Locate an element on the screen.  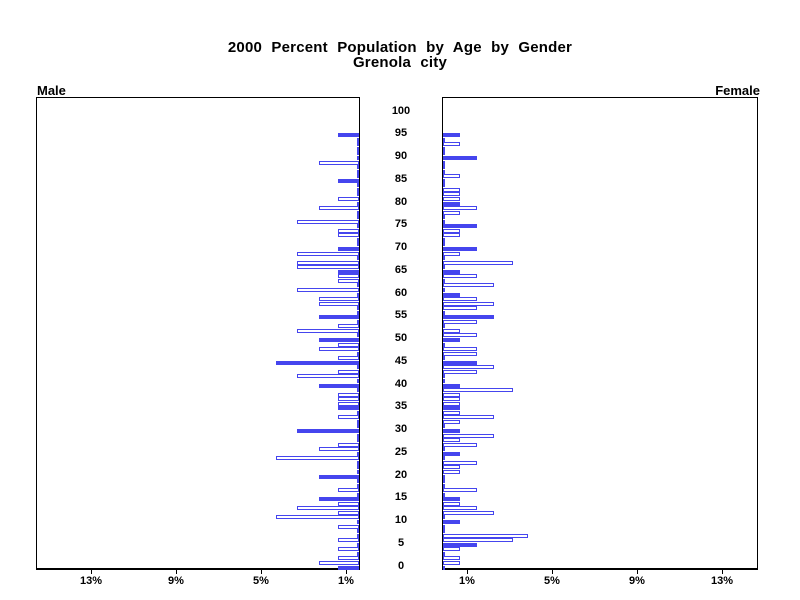
age-label-100: 100 is located at coordinates (401, 110).